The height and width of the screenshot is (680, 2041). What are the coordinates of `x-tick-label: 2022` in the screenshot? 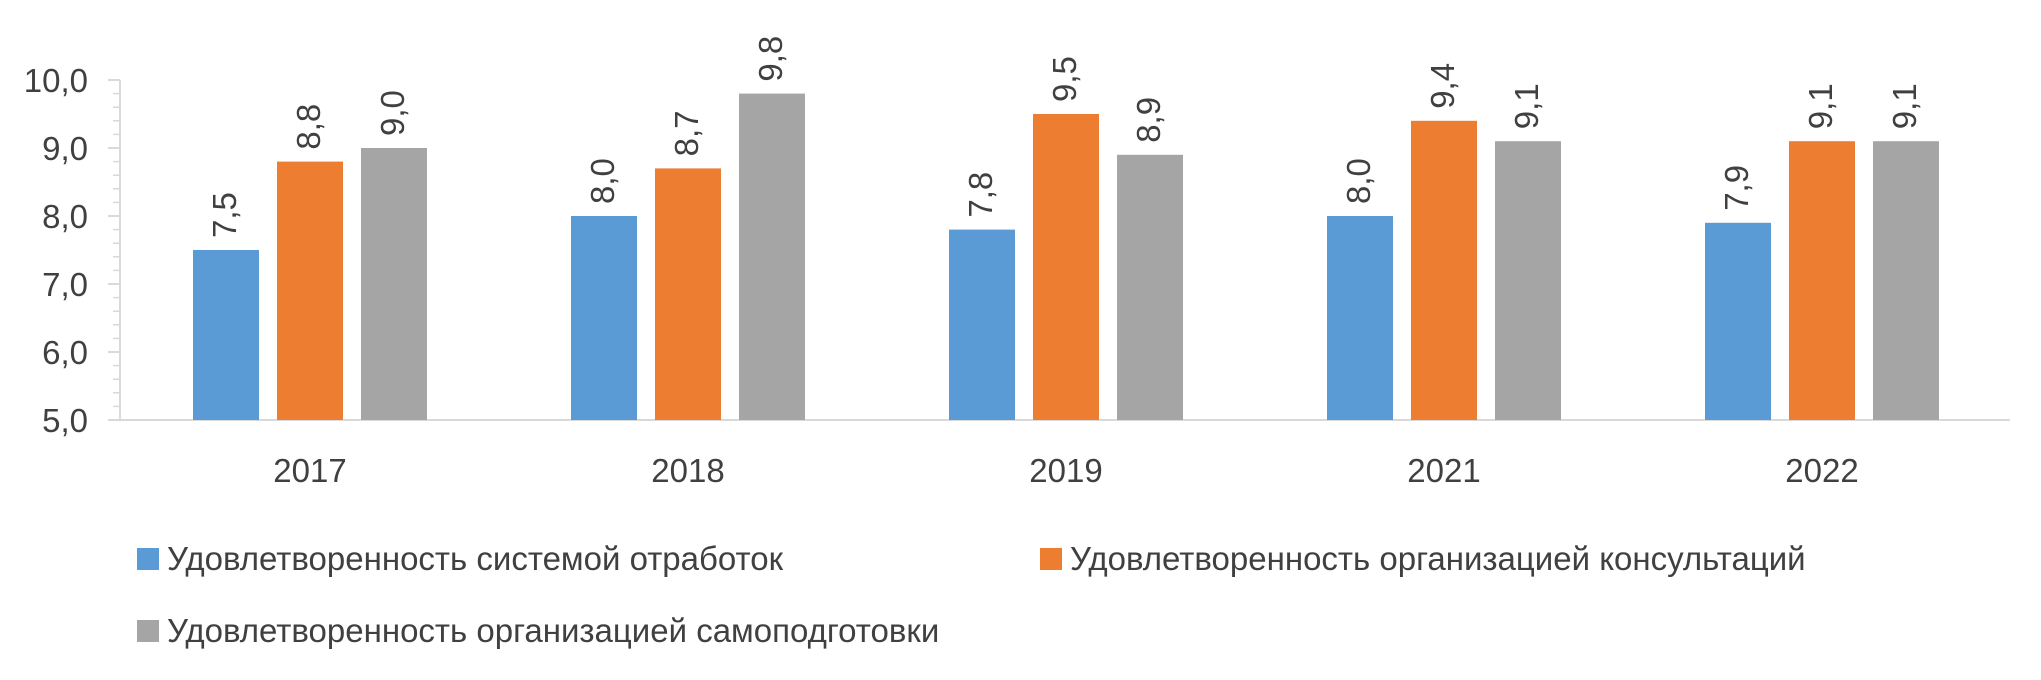 It's located at (1821, 470).